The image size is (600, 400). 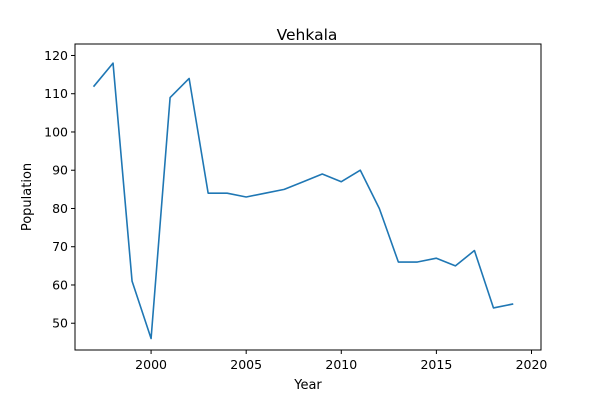 What do you see at coordinates (151, 364) in the screenshot?
I see `x-tick-label: 2000` at bounding box center [151, 364].